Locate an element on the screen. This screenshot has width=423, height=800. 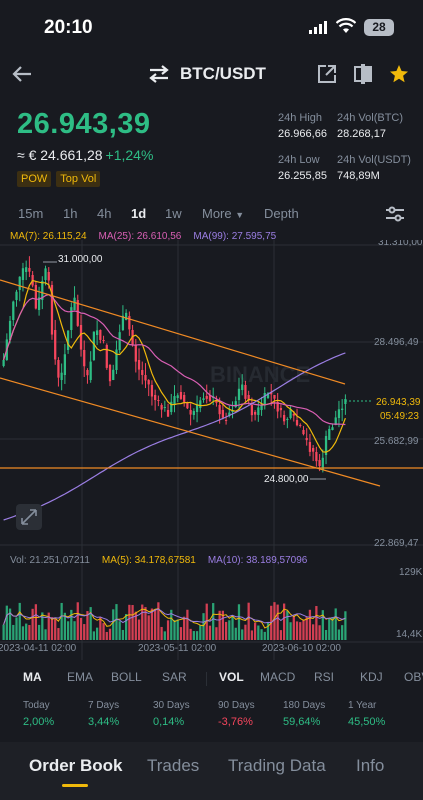
indicator-divider is located at coordinates (206, 679).